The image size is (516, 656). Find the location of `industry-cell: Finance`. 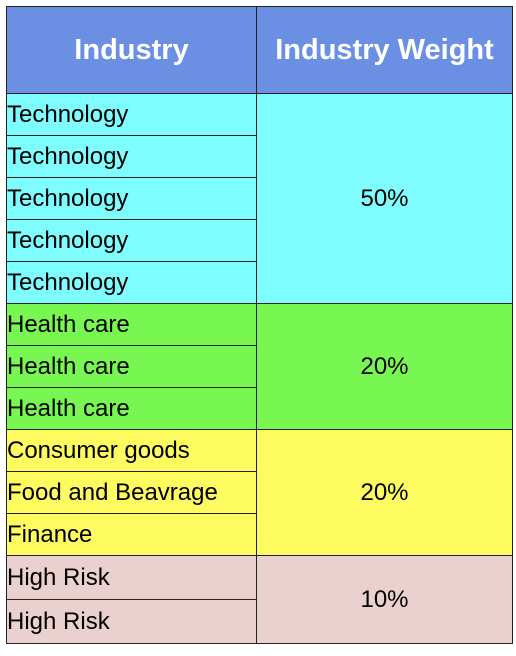

industry-cell: Finance is located at coordinates (131, 534).